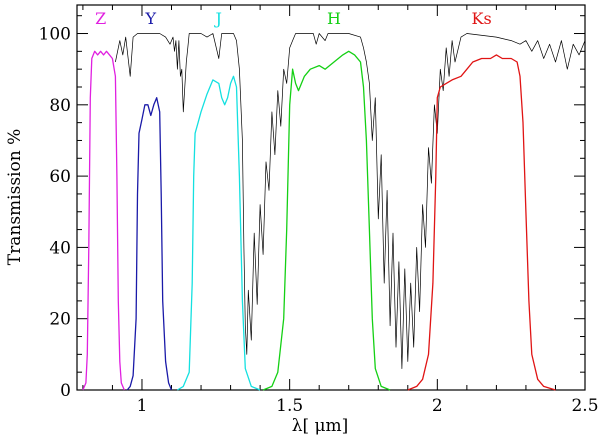 The height and width of the screenshot is (438, 600). What do you see at coordinates (320, 426) in the screenshot?
I see `x-axis-label: λ[ μm]` at bounding box center [320, 426].